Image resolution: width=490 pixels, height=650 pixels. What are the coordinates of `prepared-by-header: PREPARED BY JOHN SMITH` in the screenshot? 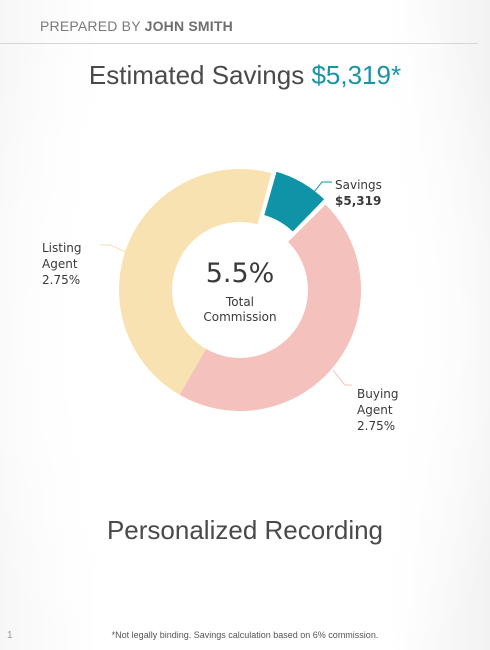 It's located at (136, 26).